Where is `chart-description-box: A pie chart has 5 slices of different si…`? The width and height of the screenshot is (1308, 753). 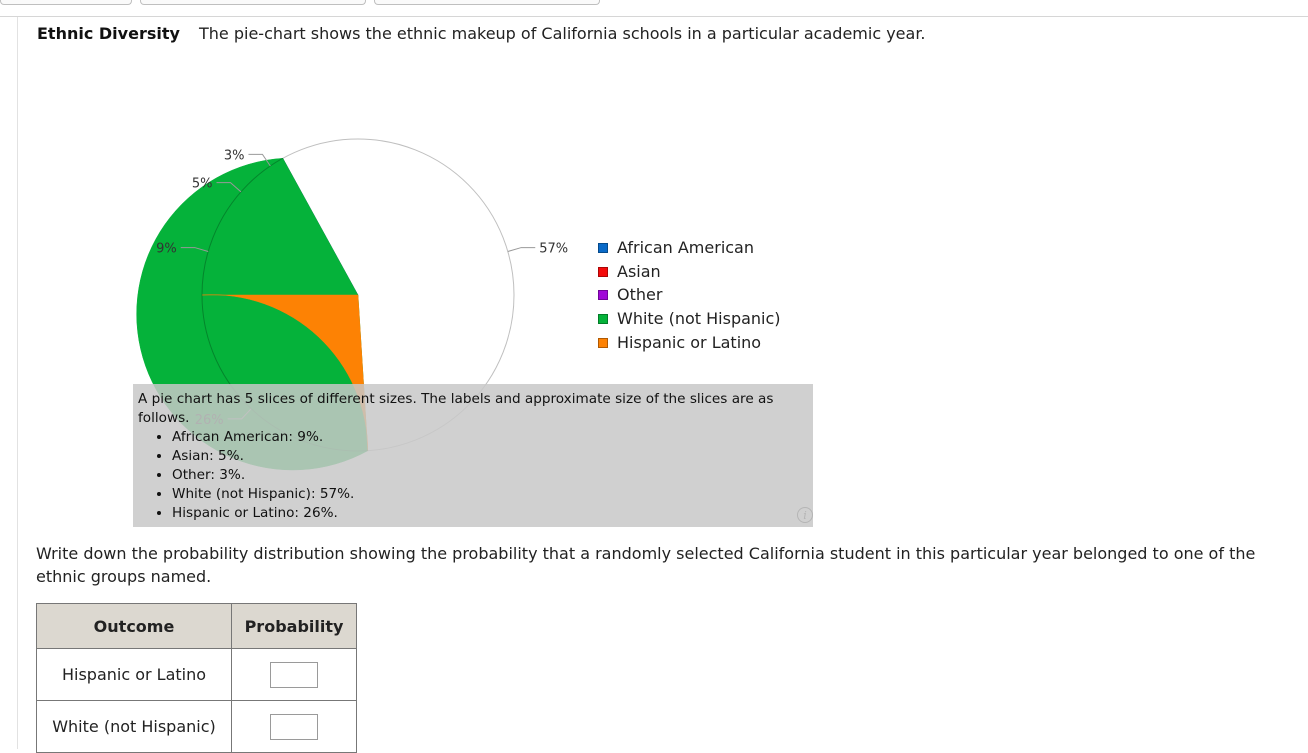 chart-description-box: A pie chart has 5 slices of different si… is located at coordinates (473, 455).